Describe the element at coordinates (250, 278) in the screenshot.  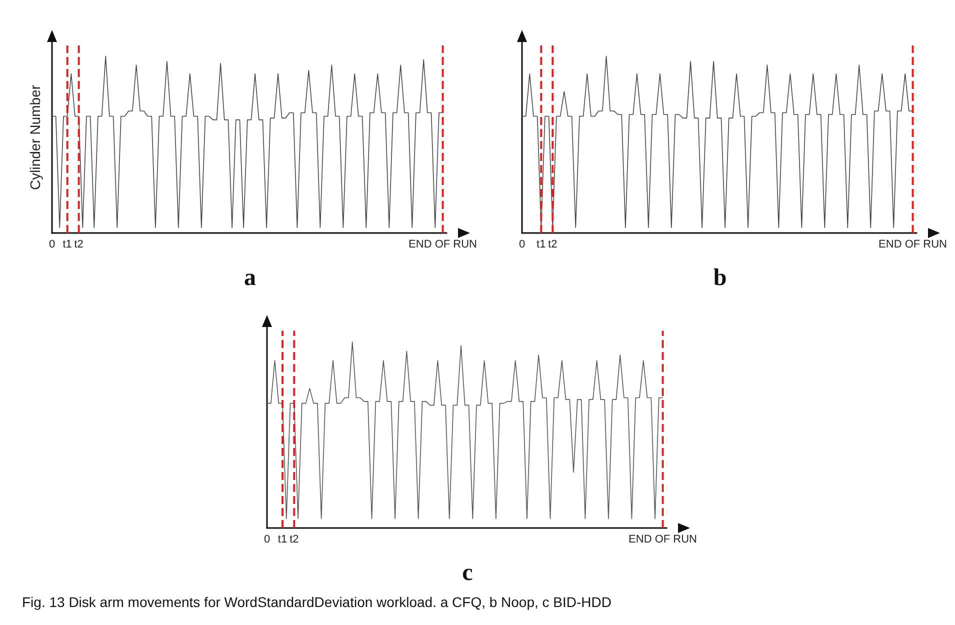
I see `text: a` at that location.